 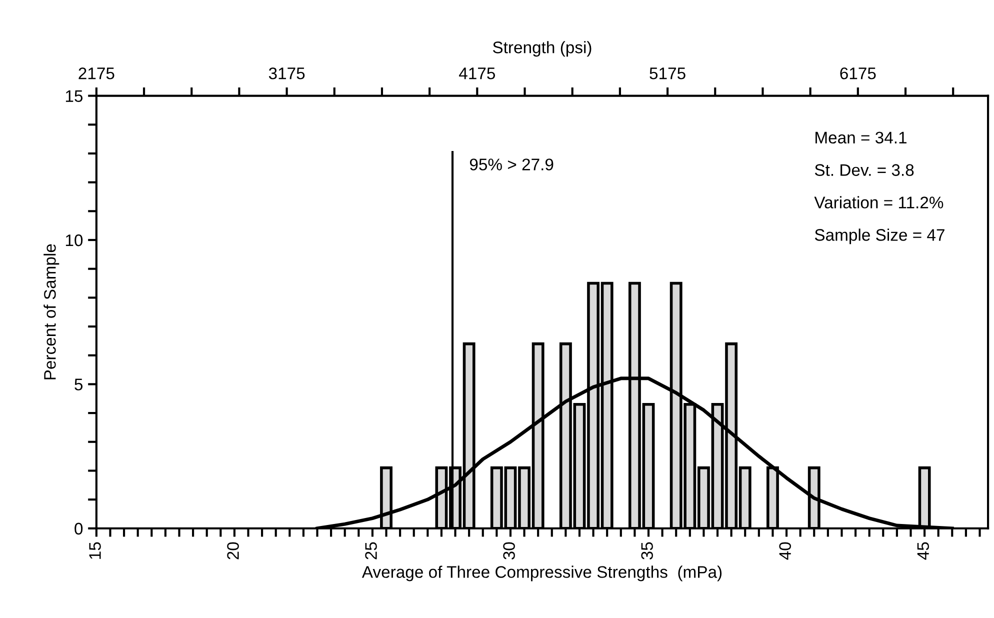 What do you see at coordinates (542, 574) in the screenshot?
I see `x-axis-title: Average of Three Compressive Strengths (mPa)` at bounding box center [542, 574].